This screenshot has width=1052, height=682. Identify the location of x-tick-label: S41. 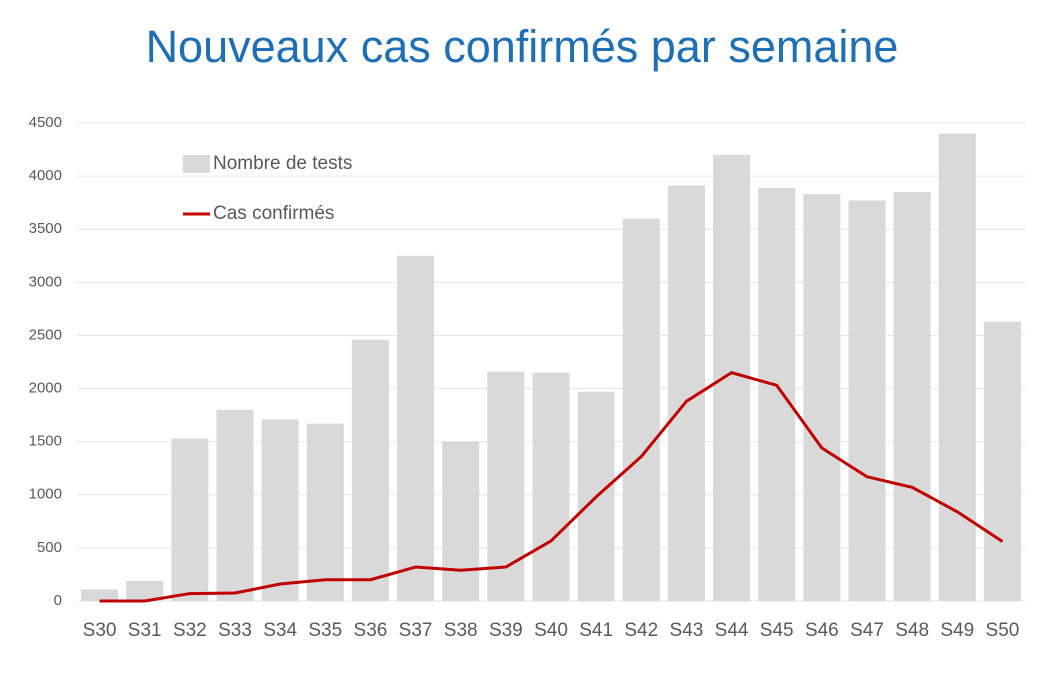
(596, 630).